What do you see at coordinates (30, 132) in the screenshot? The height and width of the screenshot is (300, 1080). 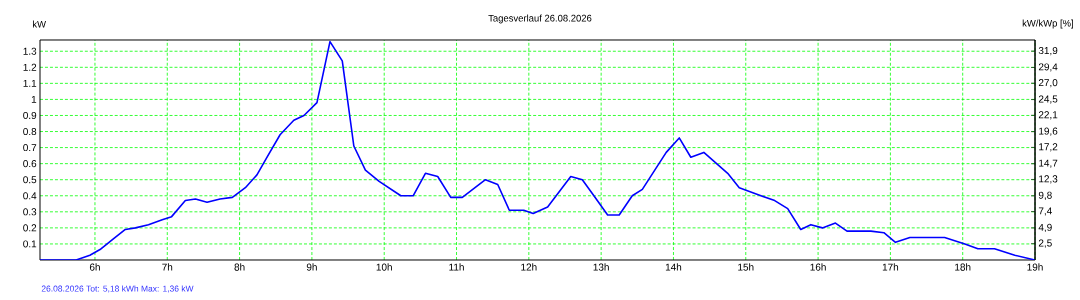 I see `y-tick-label: 0.8` at bounding box center [30, 132].